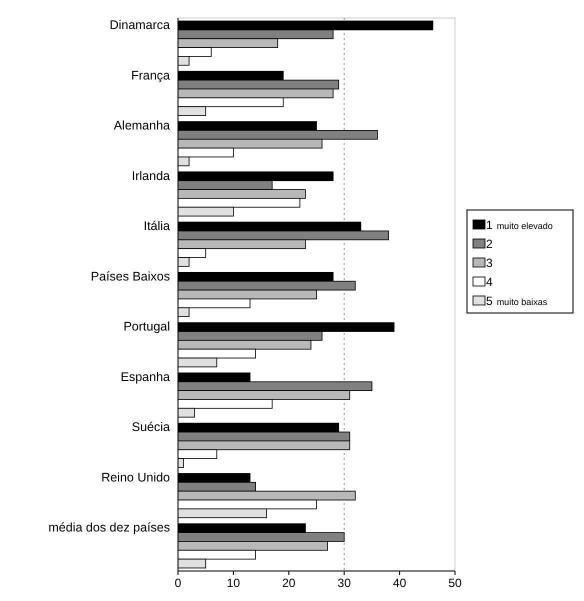 The image size is (584, 601). Describe the element at coordinates (109, 527) in the screenshot. I see `y-tick-label: média dos dez países` at that location.